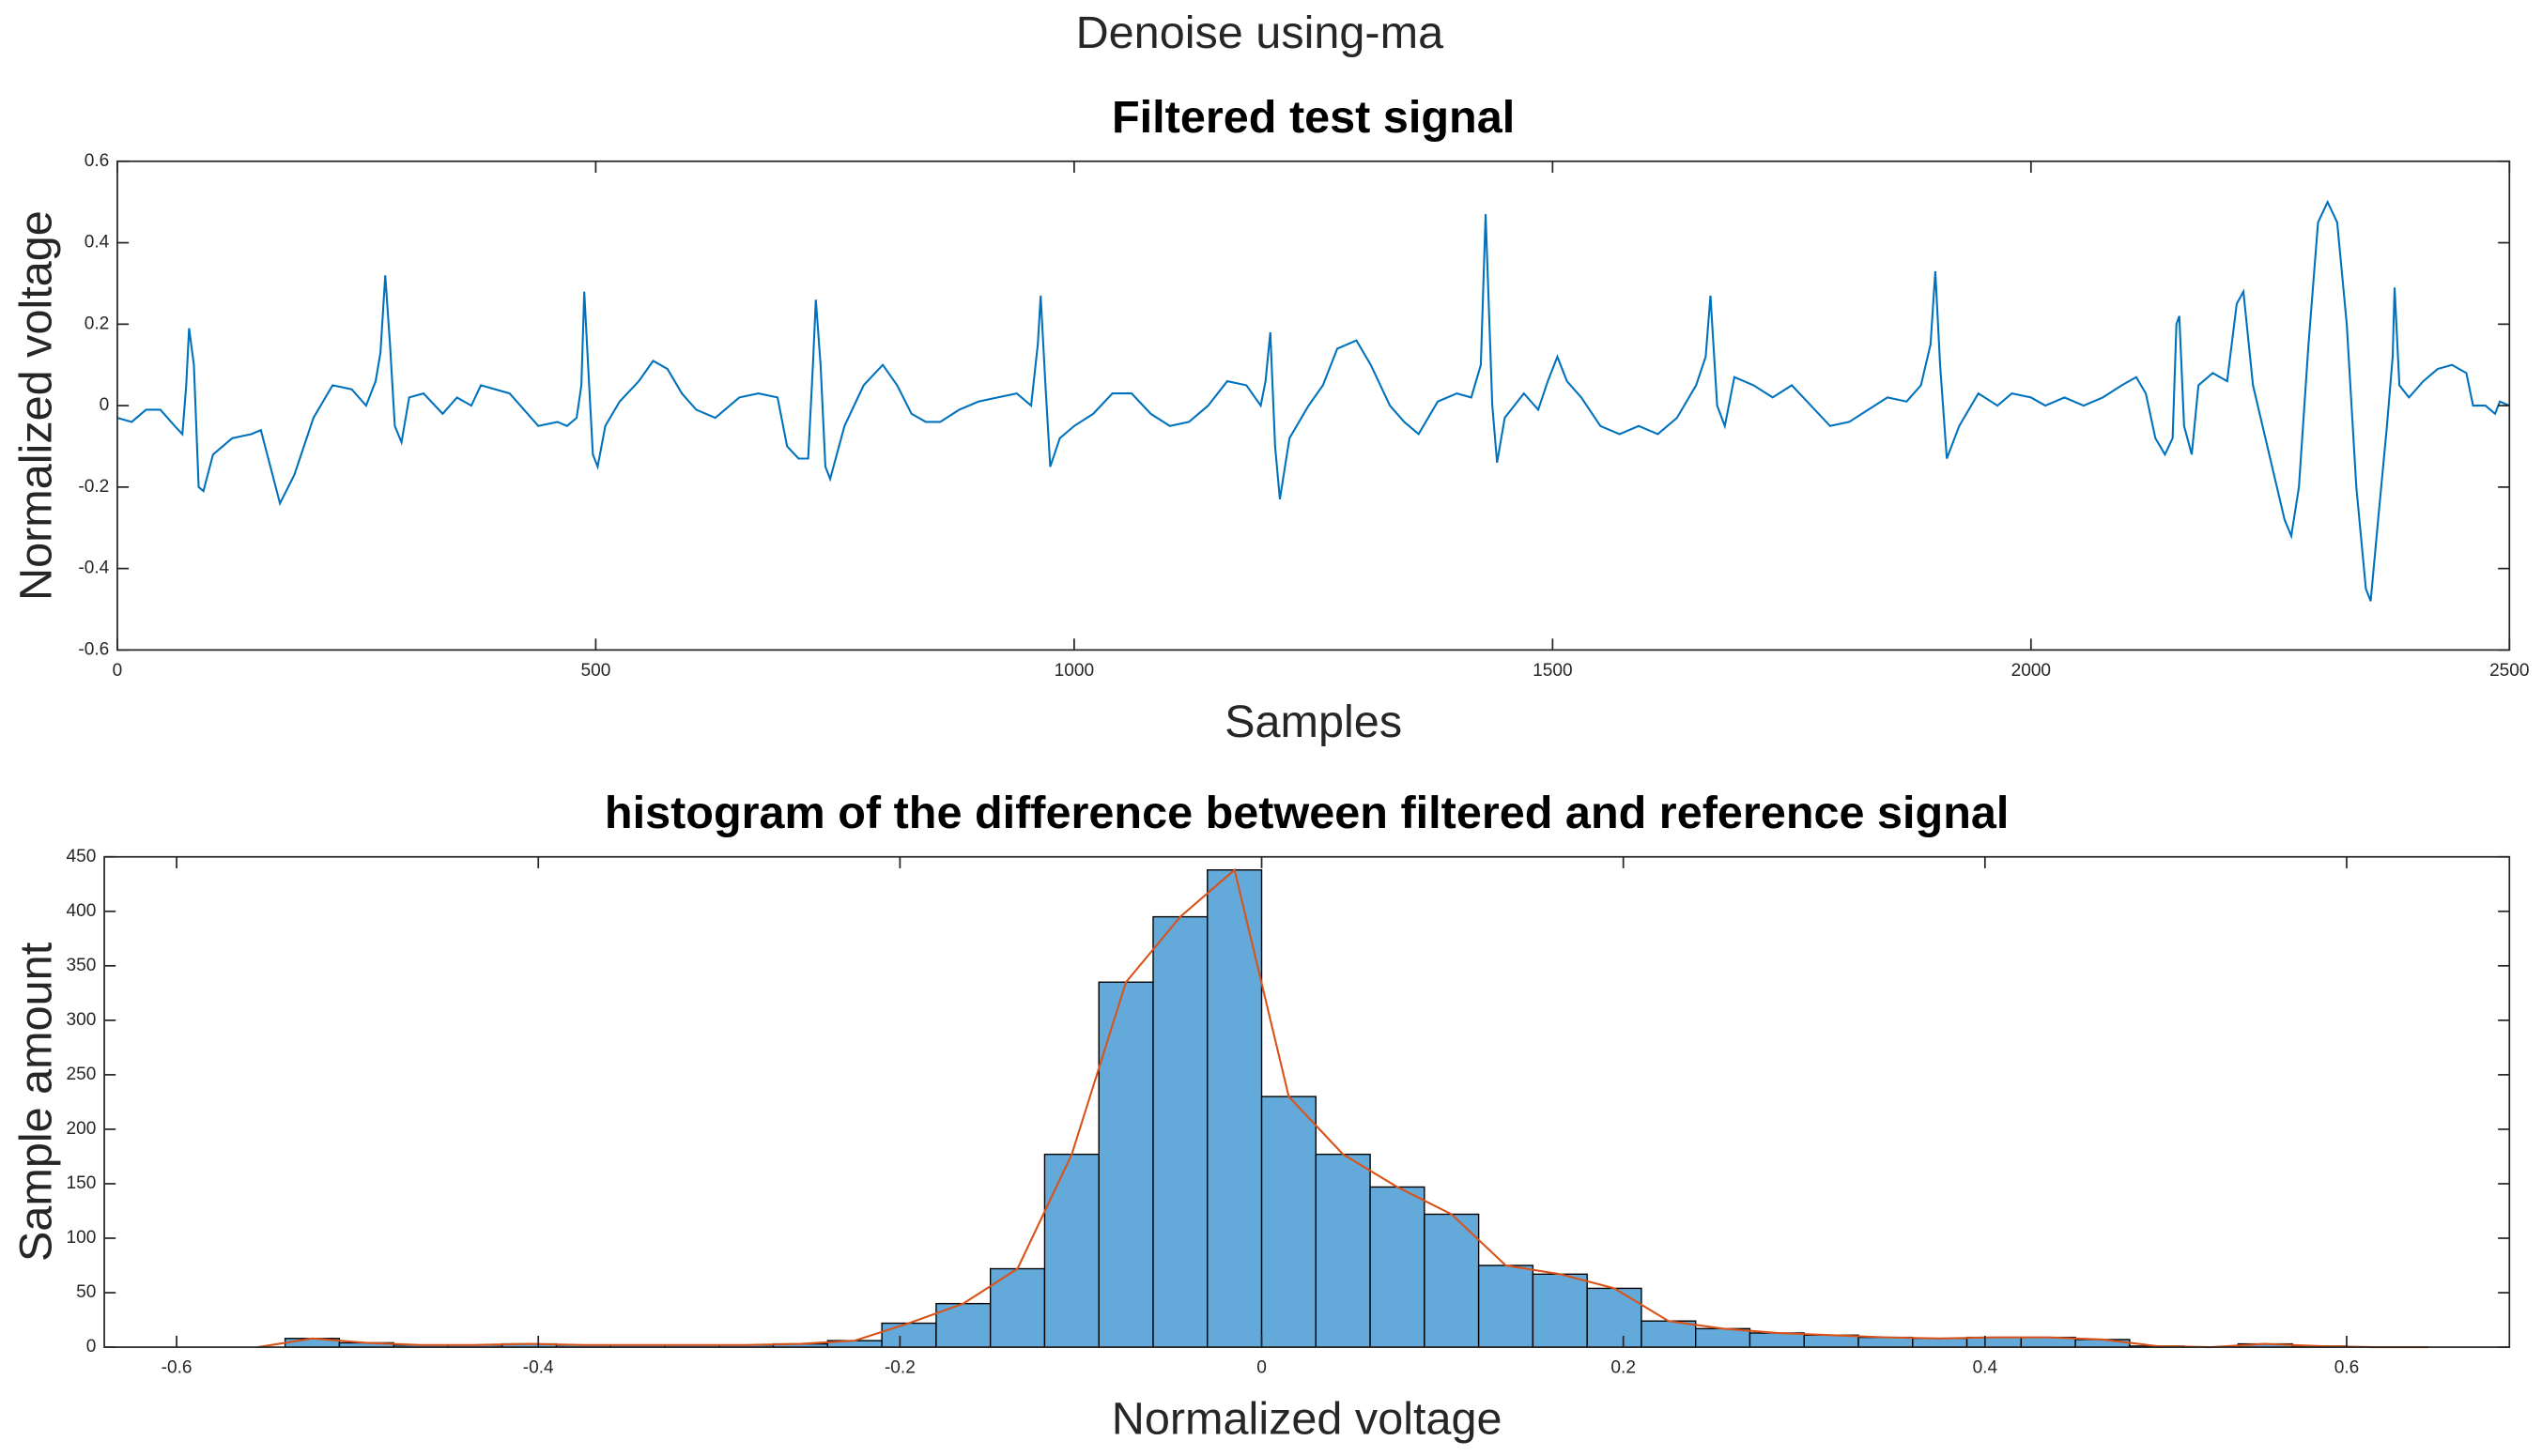 The height and width of the screenshot is (1456, 2542). Describe the element at coordinates (177, 1368) in the screenshot. I see `x-tick-label: -0.6` at that location.